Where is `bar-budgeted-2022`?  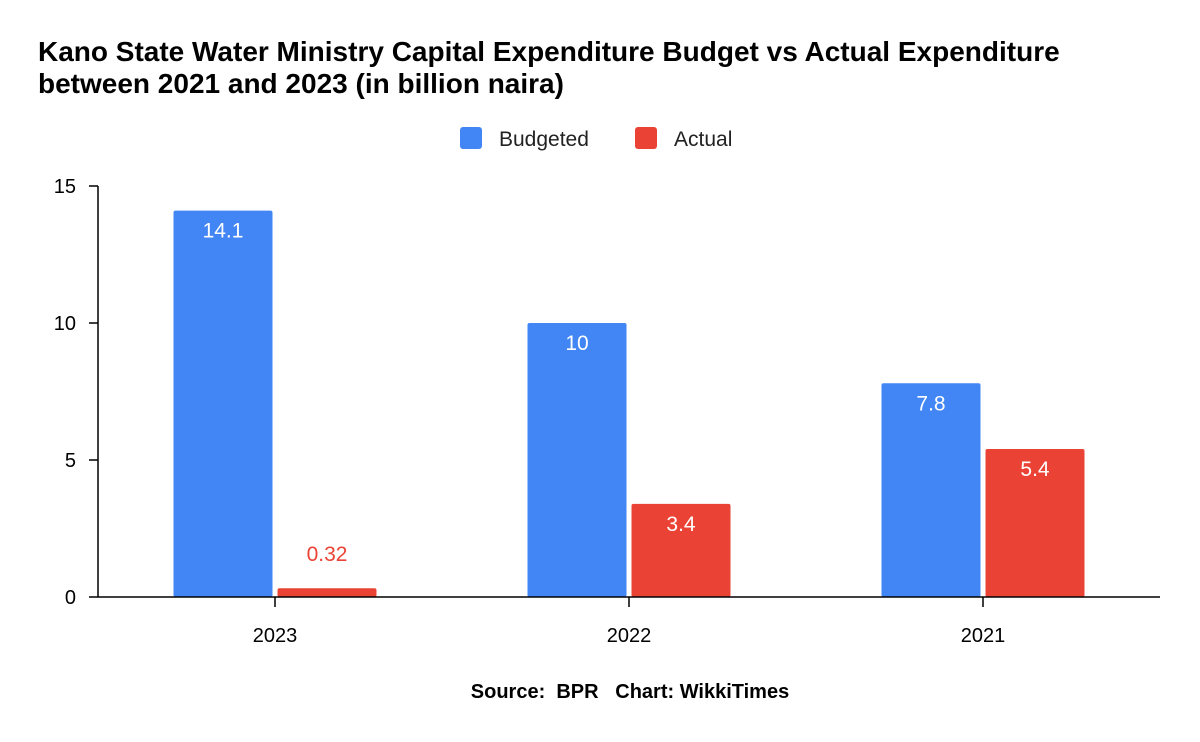 bar-budgeted-2022 is located at coordinates (577, 460).